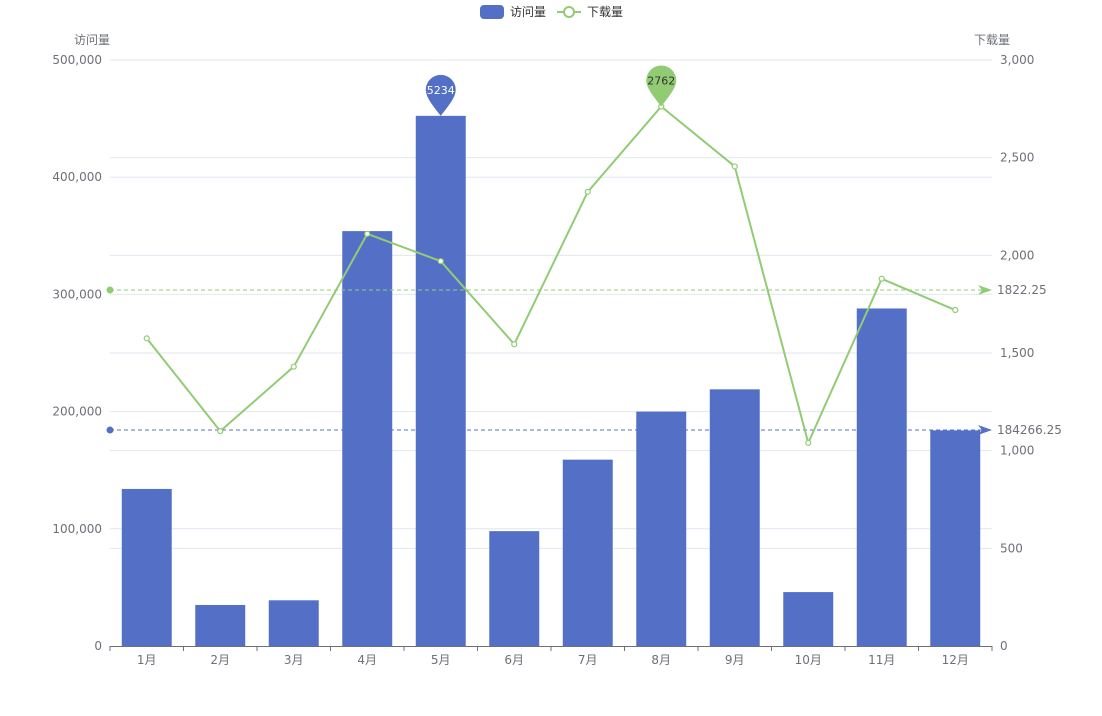 The height and width of the screenshot is (716, 1102). I want to click on y-tick-label-left: 500,000, so click(77, 60).